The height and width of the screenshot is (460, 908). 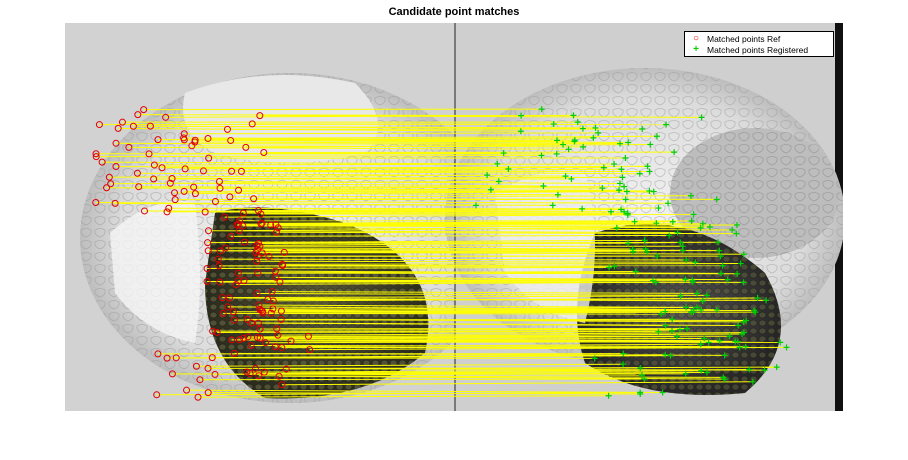 I want to click on red-circle-marker-icon: ○, so click(x=696, y=39).